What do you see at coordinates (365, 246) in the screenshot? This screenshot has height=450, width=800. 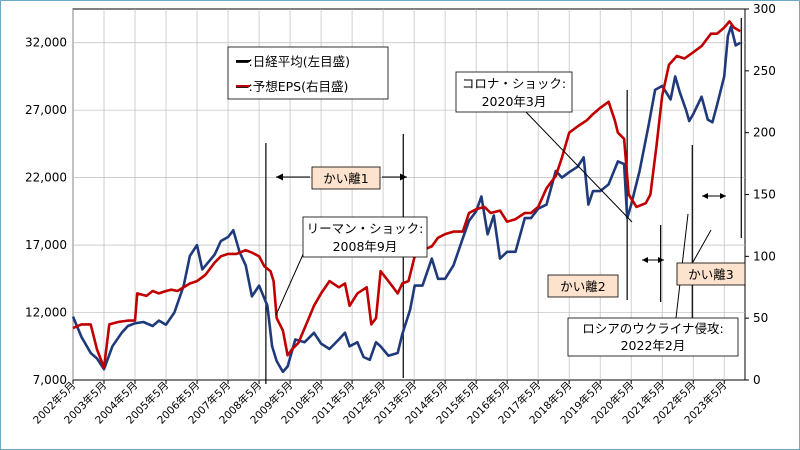 I see `lehman-label-2: 2008年9月` at bounding box center [365, 246].